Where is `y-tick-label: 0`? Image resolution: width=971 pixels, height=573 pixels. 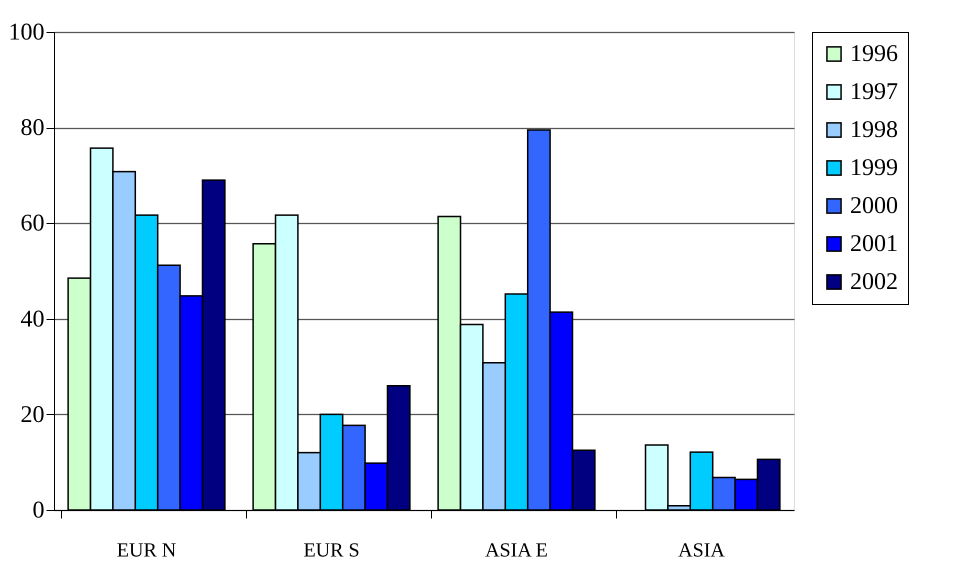 y-tick-label: 0 is located at coordinates (38, 511).